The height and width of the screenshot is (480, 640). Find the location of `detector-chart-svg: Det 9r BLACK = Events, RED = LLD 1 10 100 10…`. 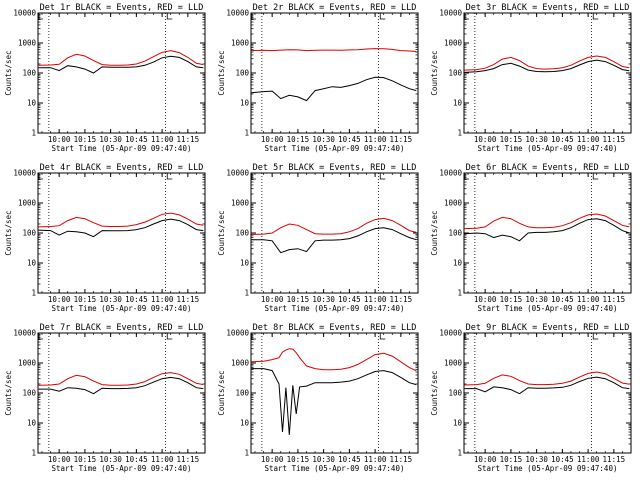

detector-chart-svg: Det 9r BLACK = Events, RED = LLD 1 10 100 10… is located at coordinates (531, 398).